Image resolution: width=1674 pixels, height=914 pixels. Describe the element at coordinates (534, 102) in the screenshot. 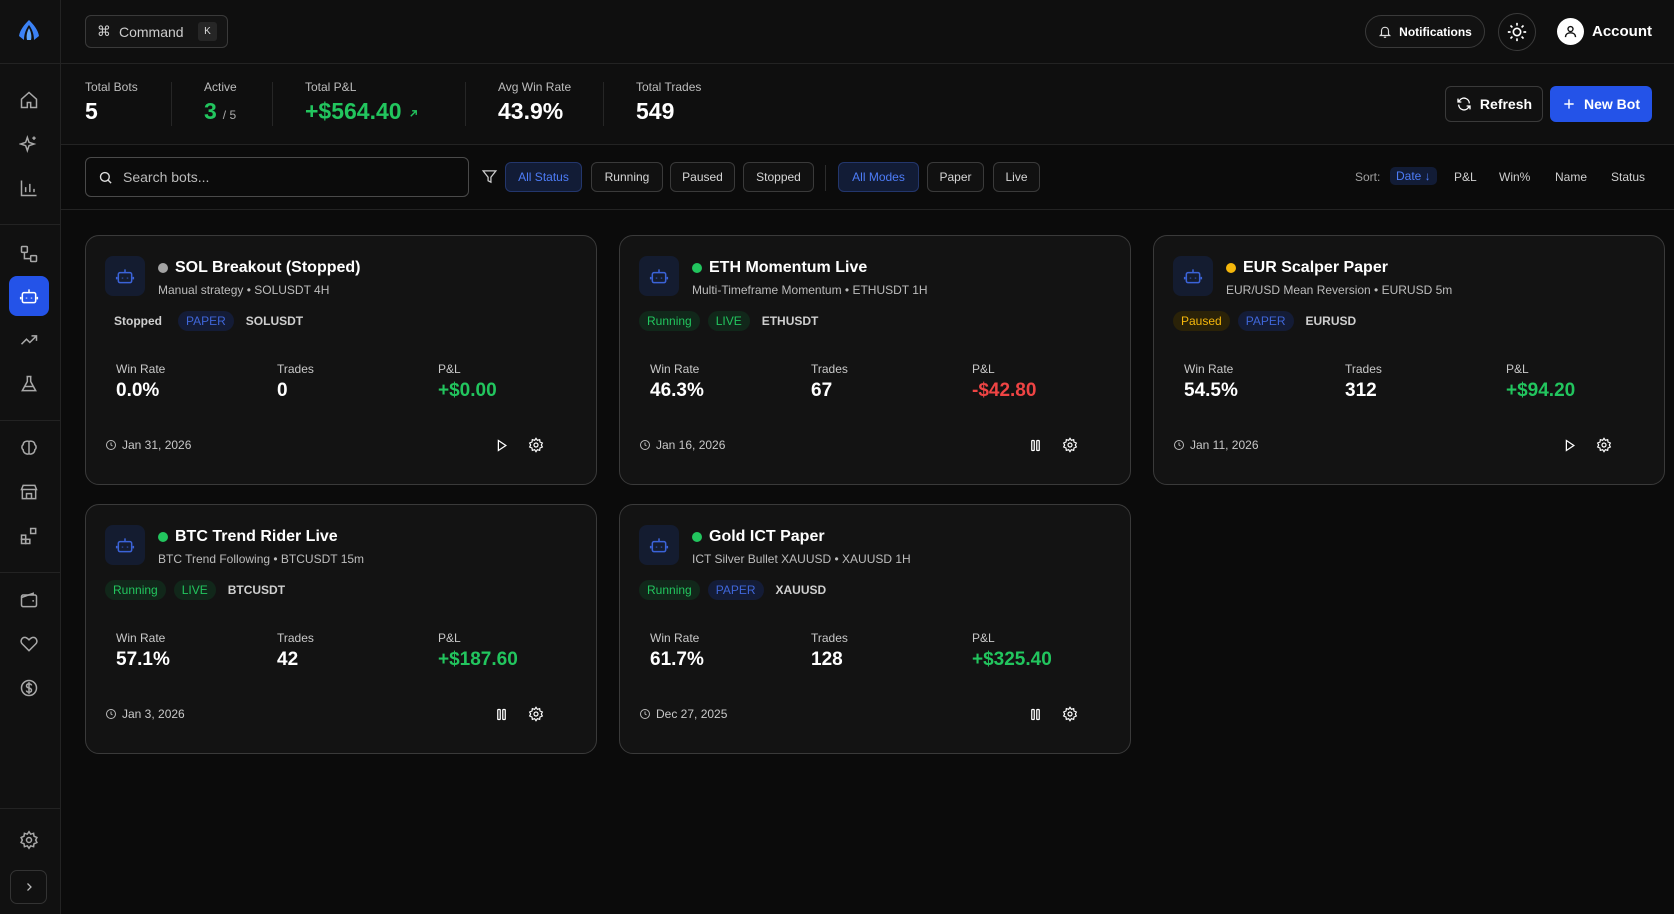

I see `stat-avg-win-rate: Avg Win Rate 43.9%` at that location.